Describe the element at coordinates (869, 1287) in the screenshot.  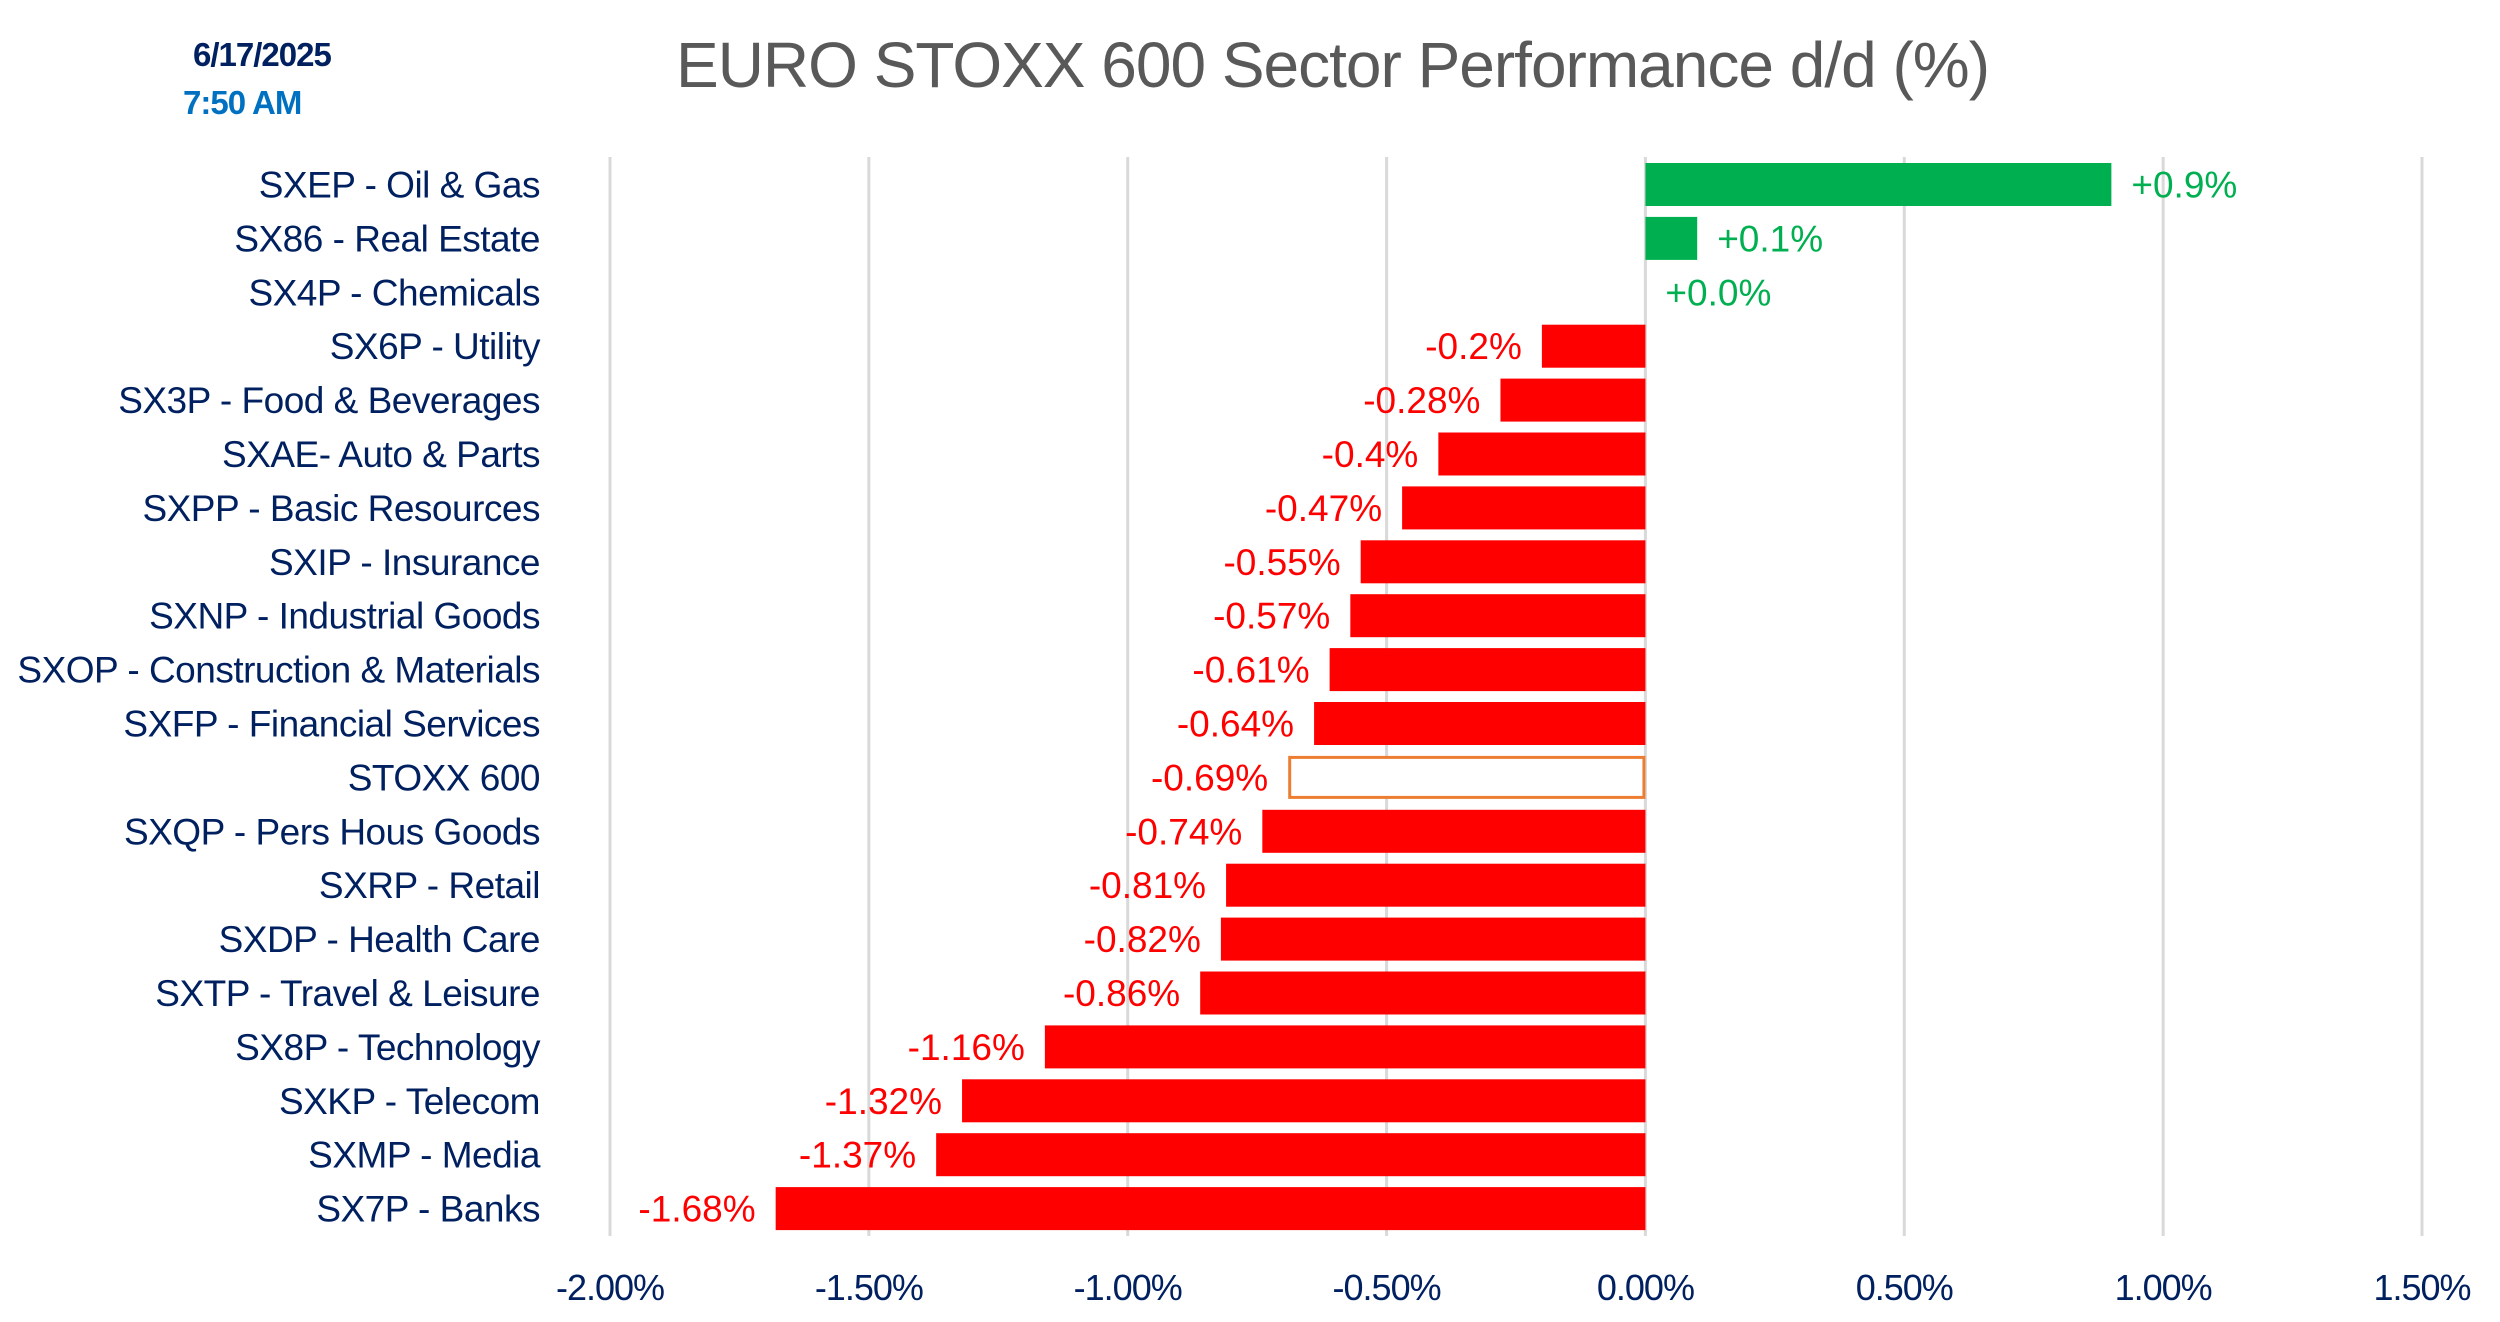
I see `x-tick-label: -1.50%` at that location.